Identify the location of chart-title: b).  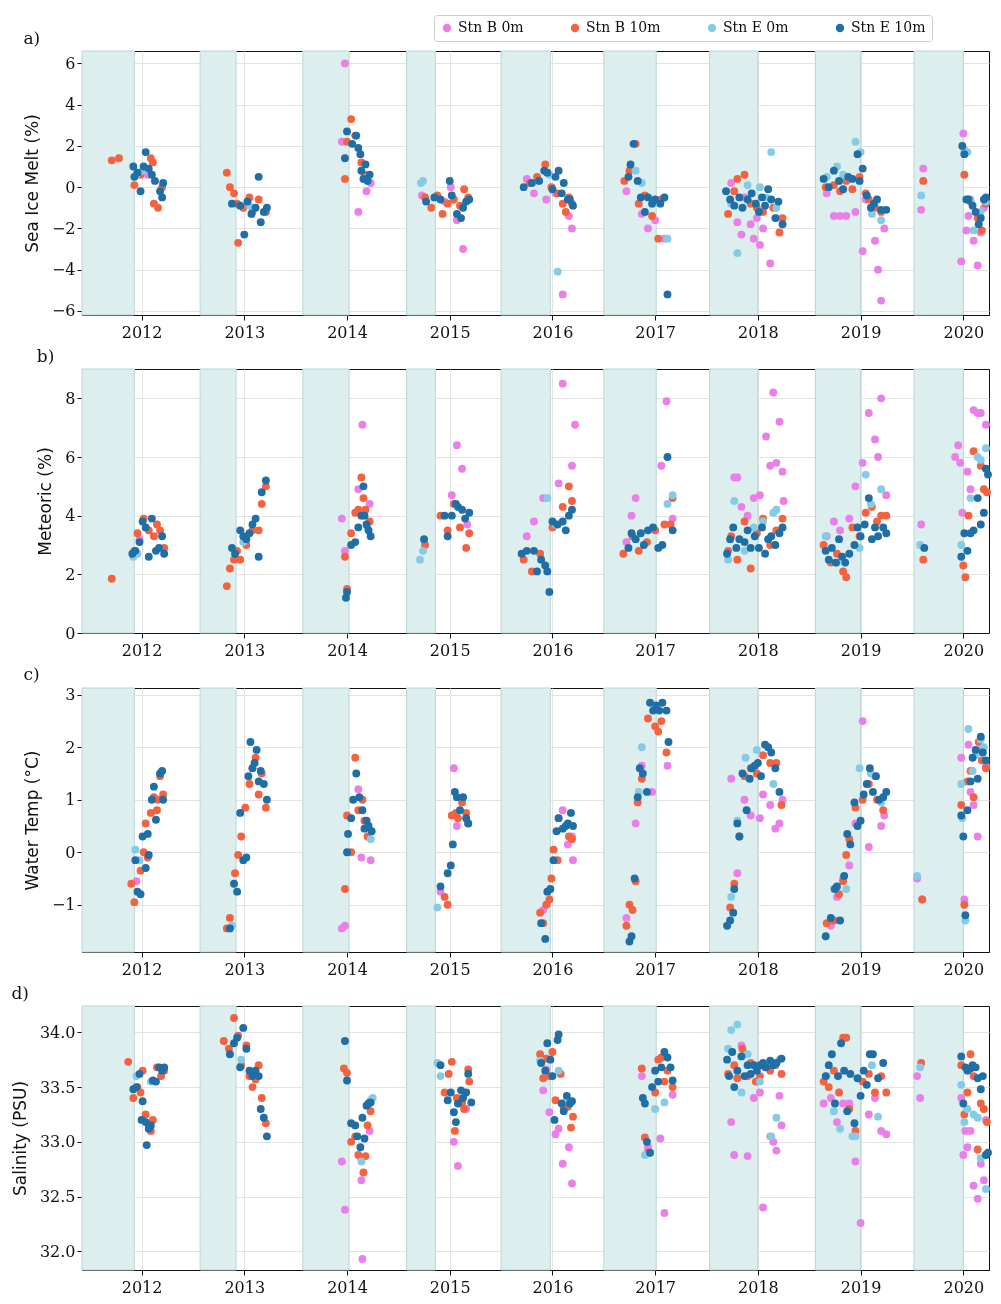
(45, 355).